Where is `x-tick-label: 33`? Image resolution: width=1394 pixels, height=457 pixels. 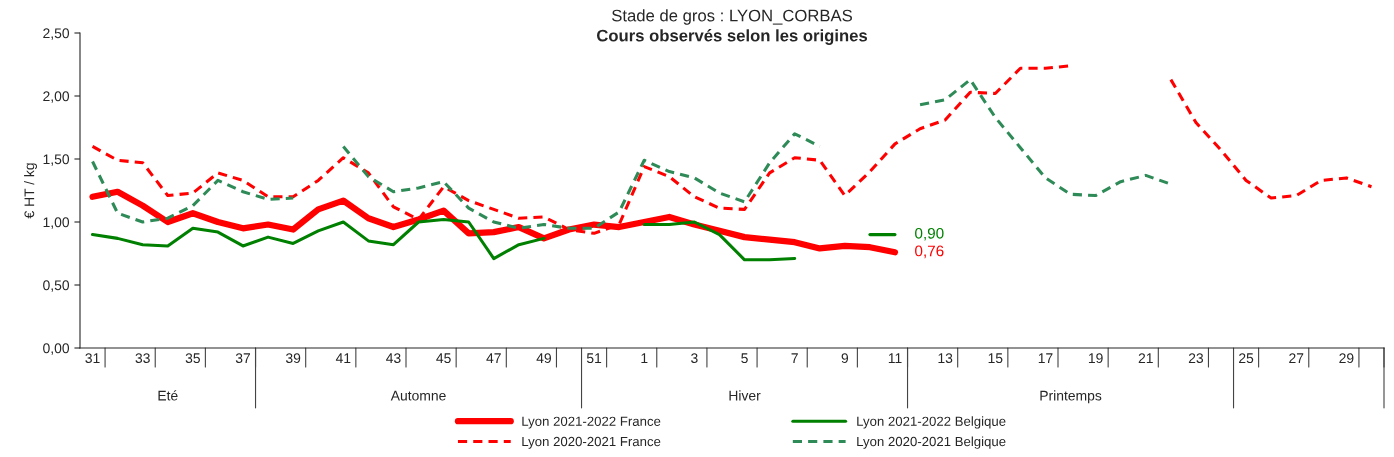
x-tick-label: 33 is located at coordinates (142, 358).